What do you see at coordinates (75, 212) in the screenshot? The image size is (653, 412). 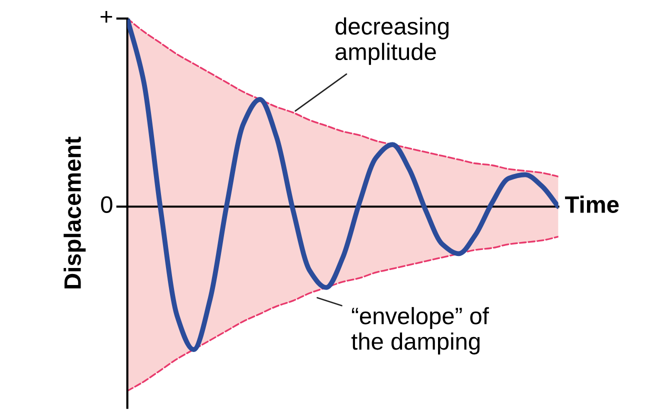 I see `y-axis-title: Displacement` at bounding box center [75, 212].